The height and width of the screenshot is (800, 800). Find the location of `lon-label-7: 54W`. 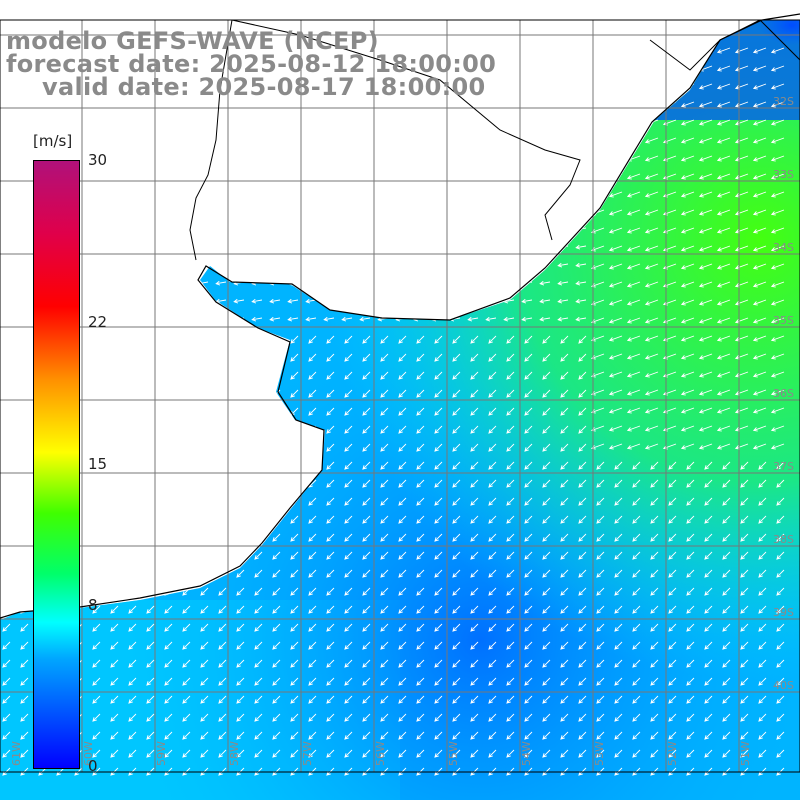

lon-label-7: 54W is located at coordinates (526, 753).